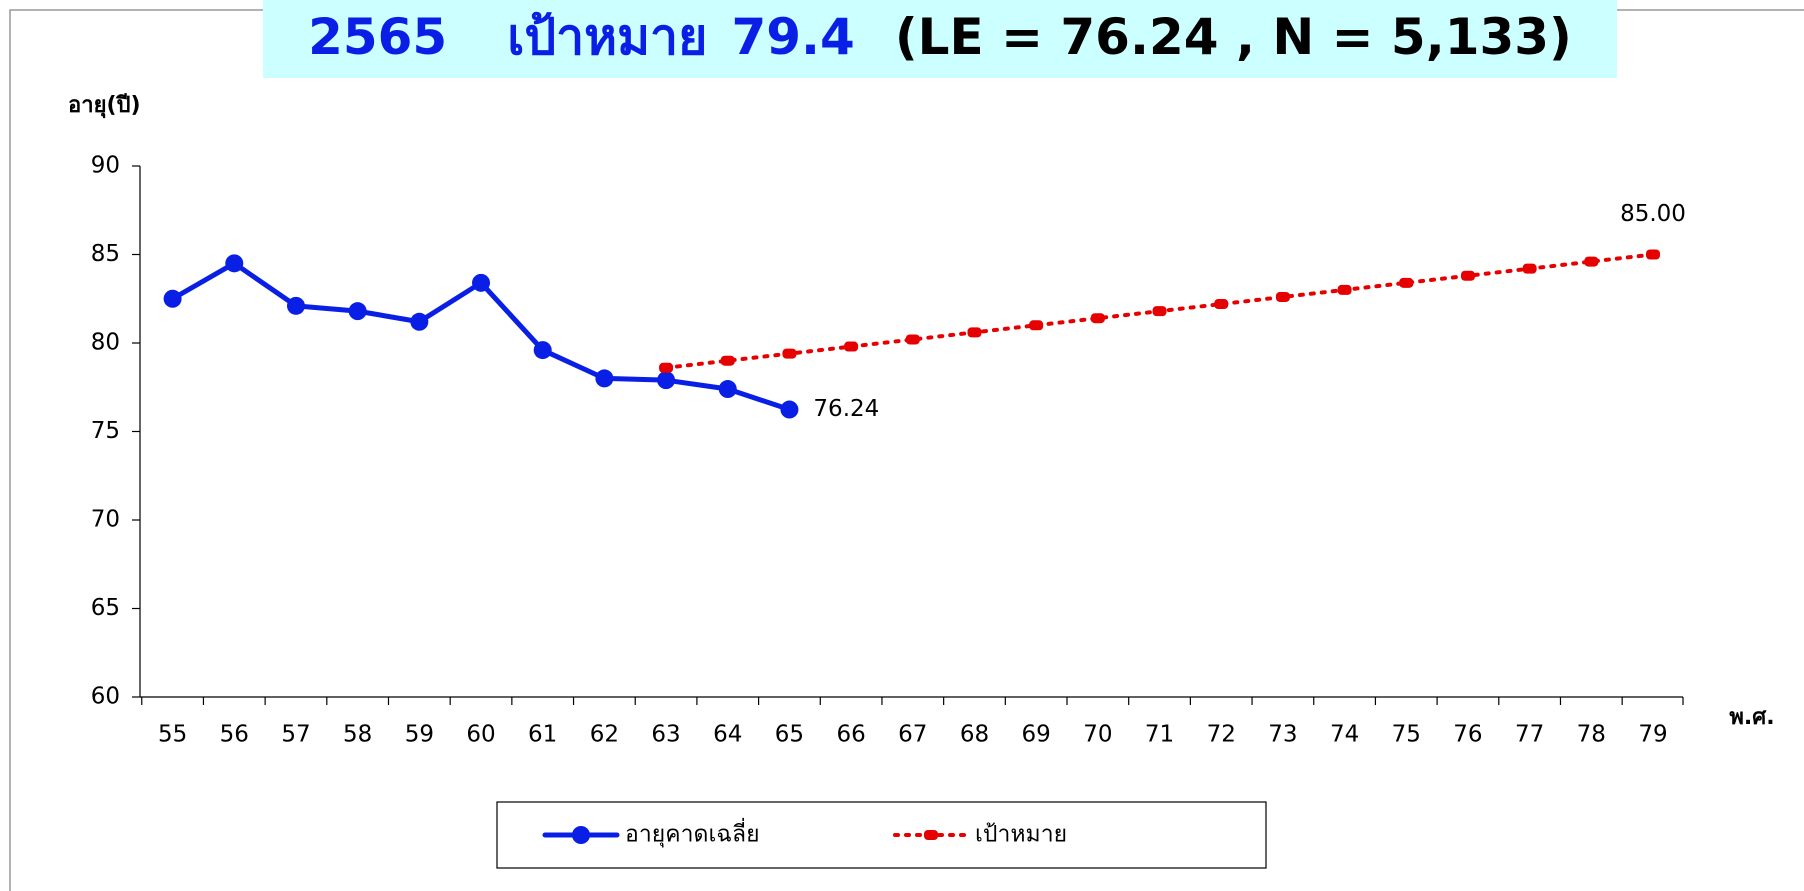  I want to click on x-tick-label: 67, so click(912, 735).